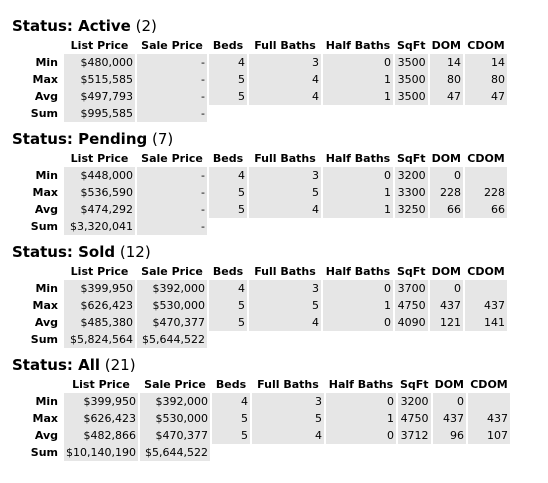 The height and width of the screenshot is (483, 548). What do you see at coordinates (260, 209) in the screenshot?
I see `table-row-avg: Avg $474,292-5 4 1 3250 66 66` at bounding box center [260, 209].